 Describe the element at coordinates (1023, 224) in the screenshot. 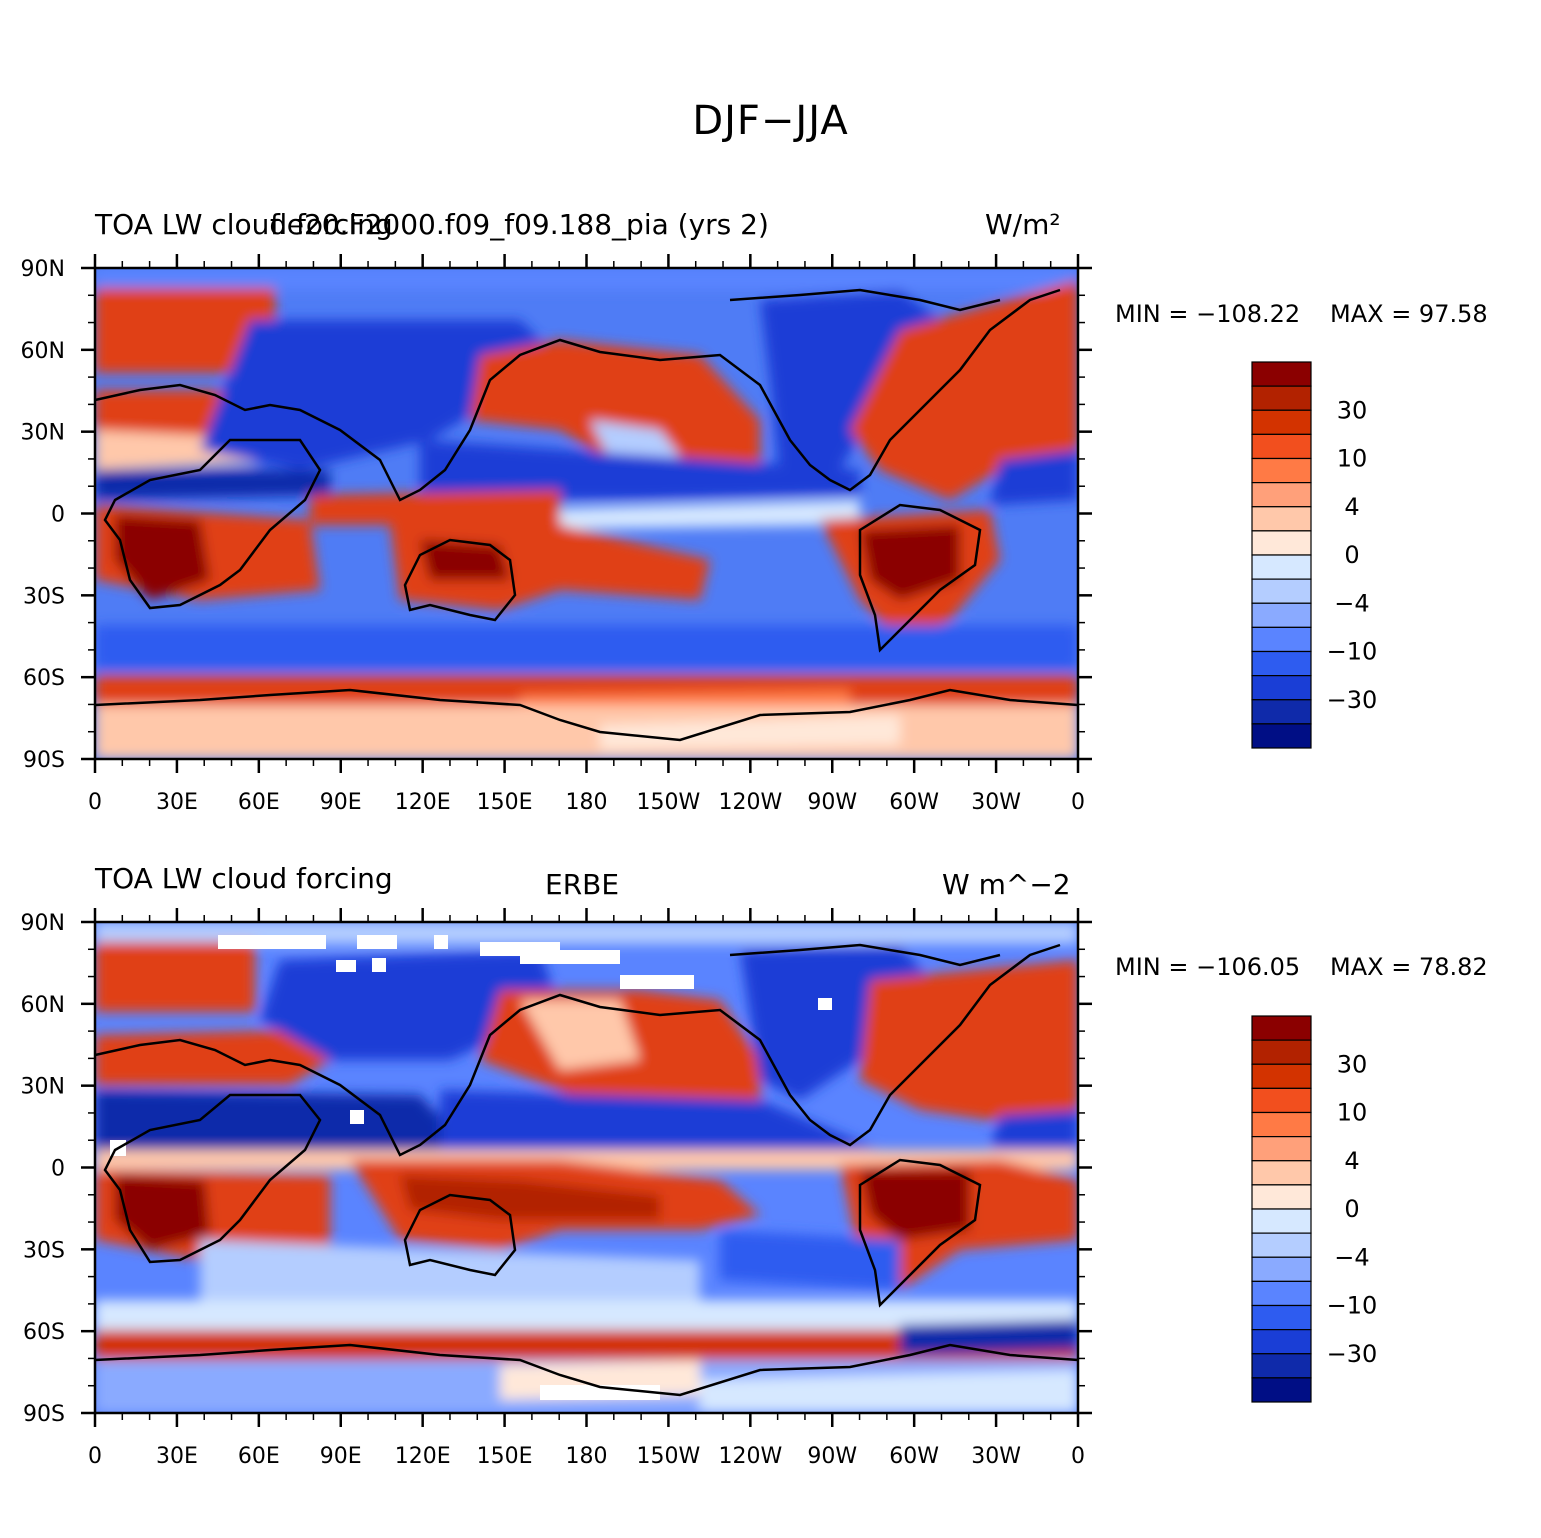

I see `panel-1-units: W/m²` at that location.